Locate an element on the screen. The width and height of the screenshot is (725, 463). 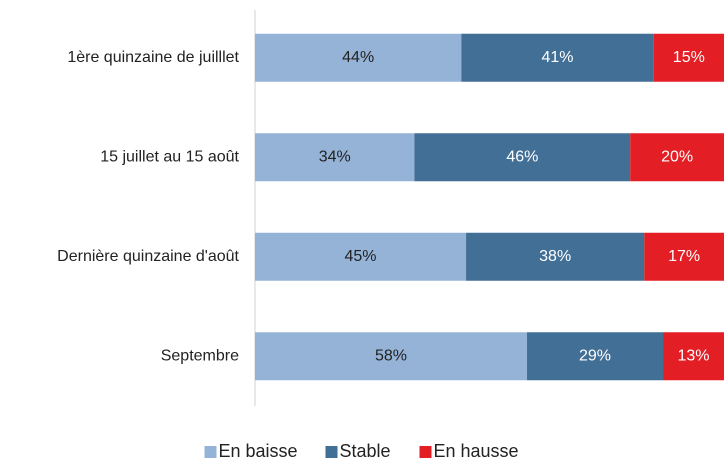
data-label: 15% is located at coordinates (689, 57).